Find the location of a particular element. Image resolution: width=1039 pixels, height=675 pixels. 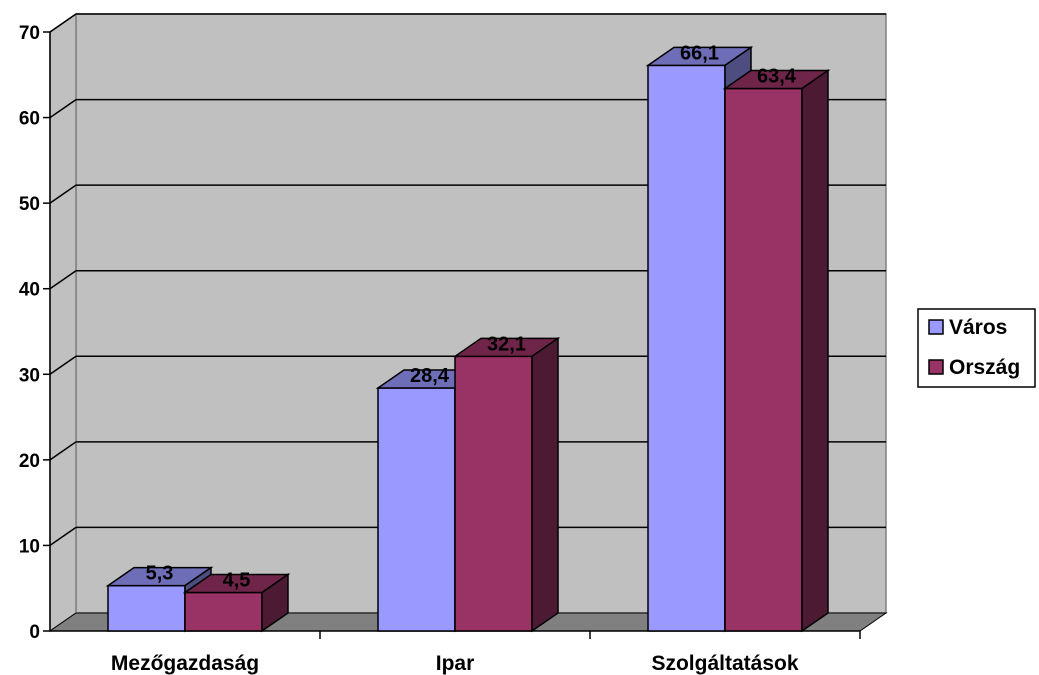

side-wall is located at coordinates (63, 322).